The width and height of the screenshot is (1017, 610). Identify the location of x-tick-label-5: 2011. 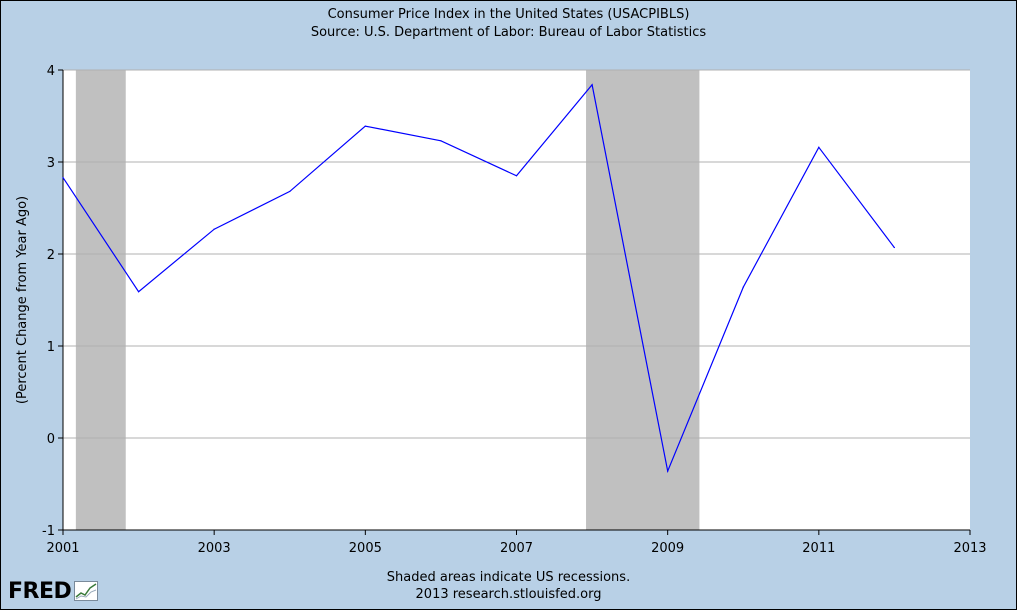
(818, 548).